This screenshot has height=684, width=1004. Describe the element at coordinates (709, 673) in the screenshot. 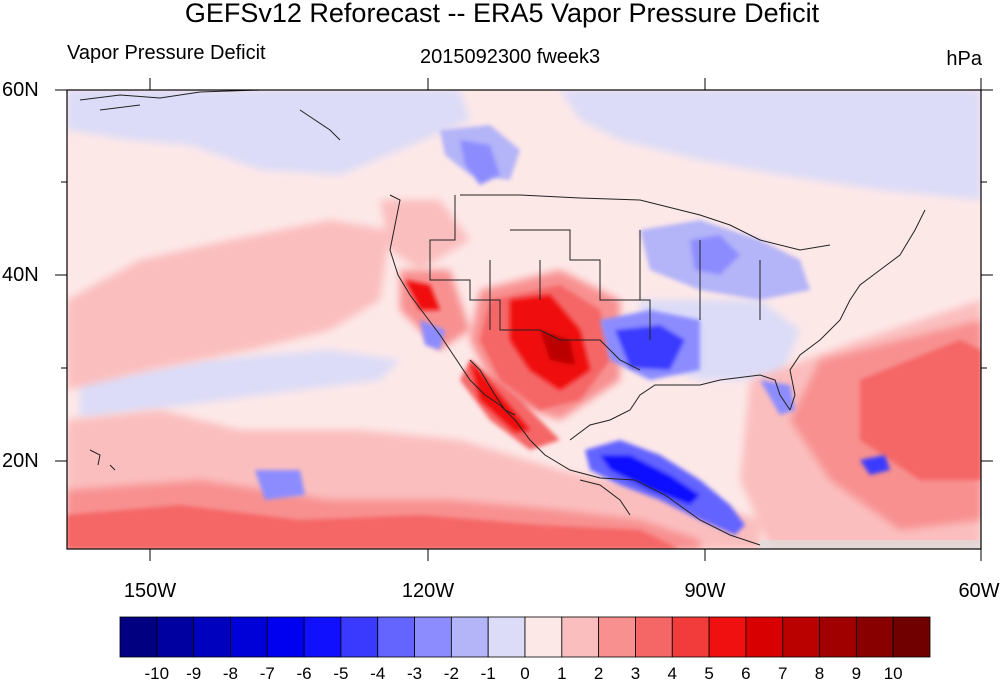

I see `colorbar-tick-label: 5` at that location.